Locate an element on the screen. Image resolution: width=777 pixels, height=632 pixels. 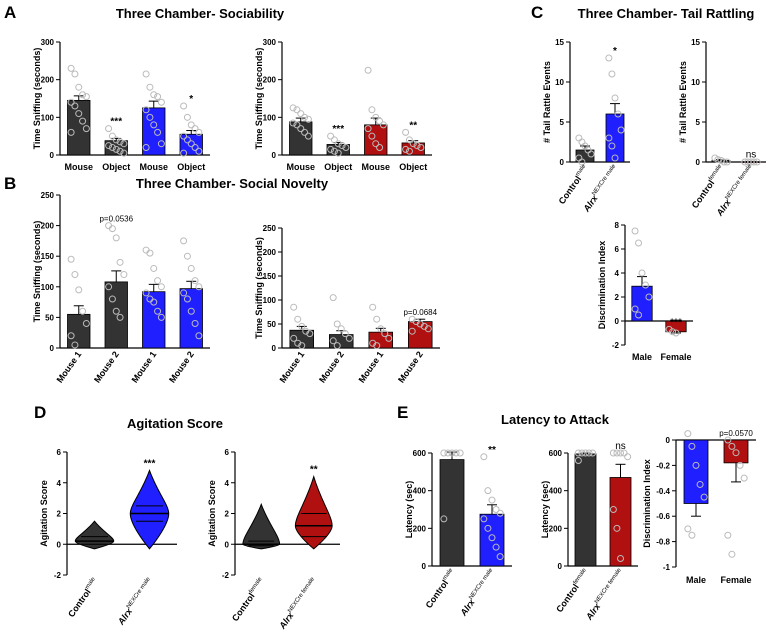
y-tick-label: -1 is located at coordinates (667, 567).